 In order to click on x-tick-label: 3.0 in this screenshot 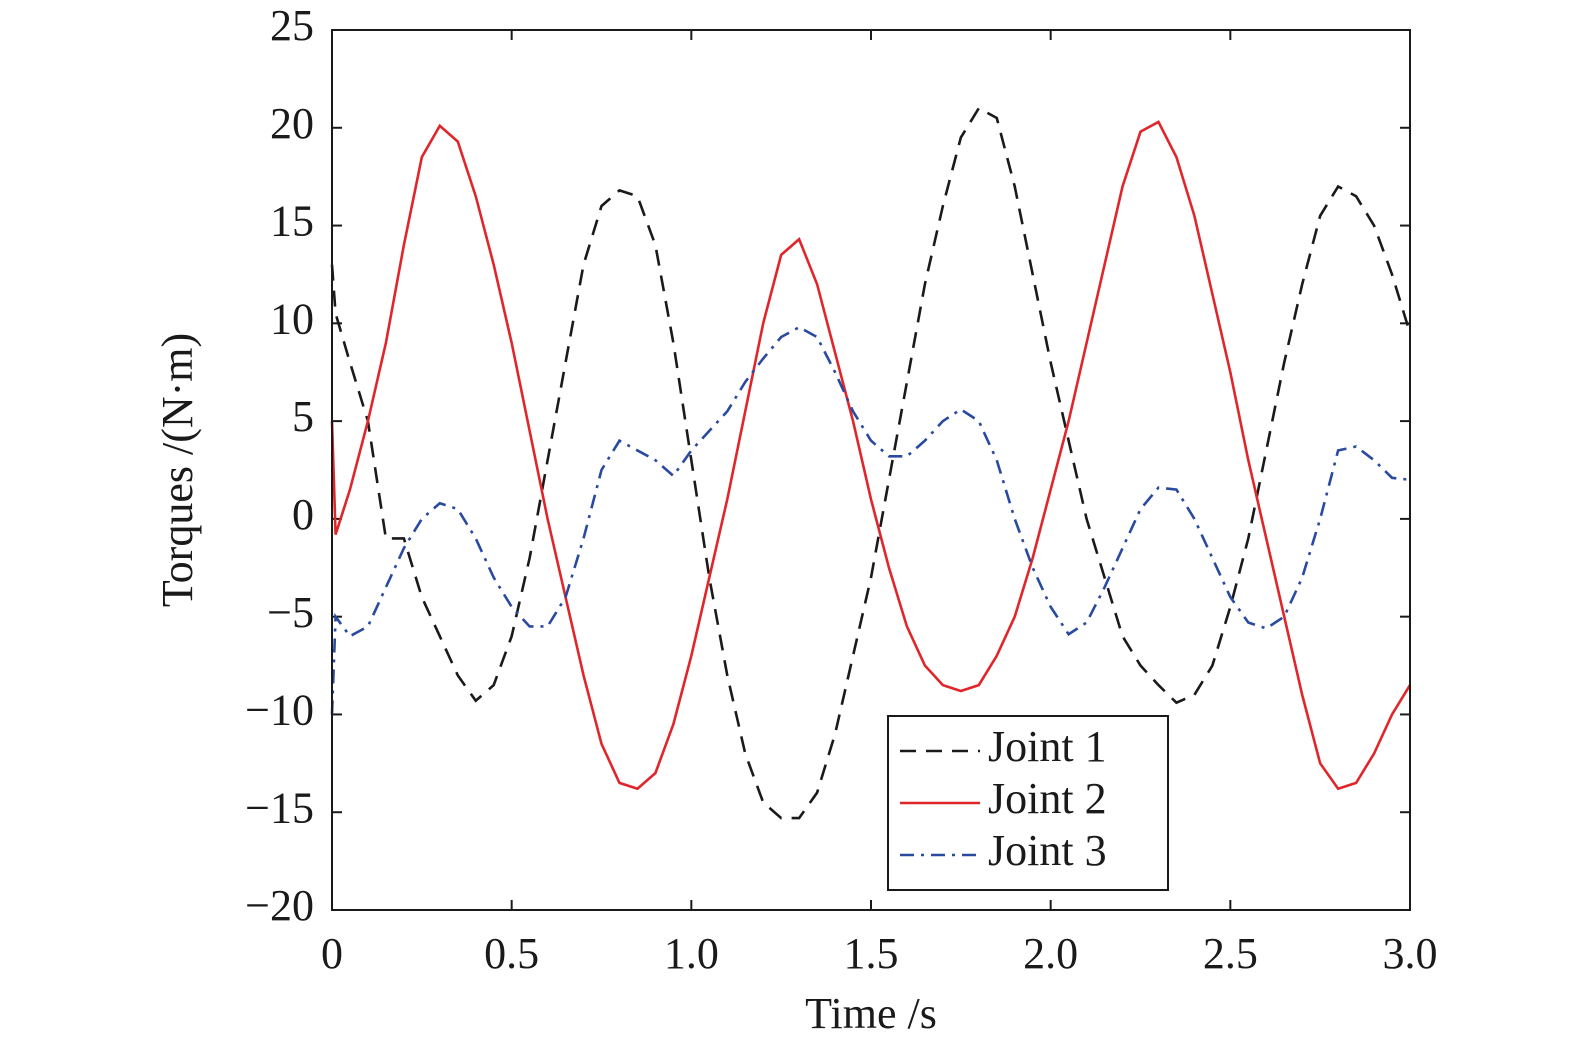, I will do `click(1410, 953)`.